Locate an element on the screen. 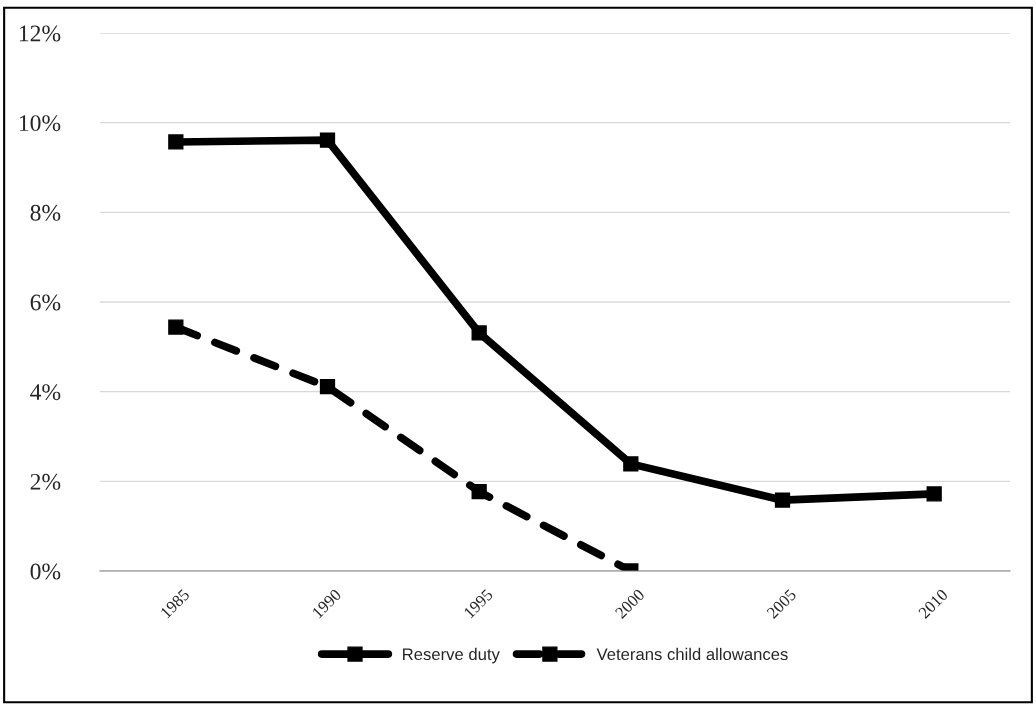  legend-label: Veterans child allowances is located at coordinates (692, 654).